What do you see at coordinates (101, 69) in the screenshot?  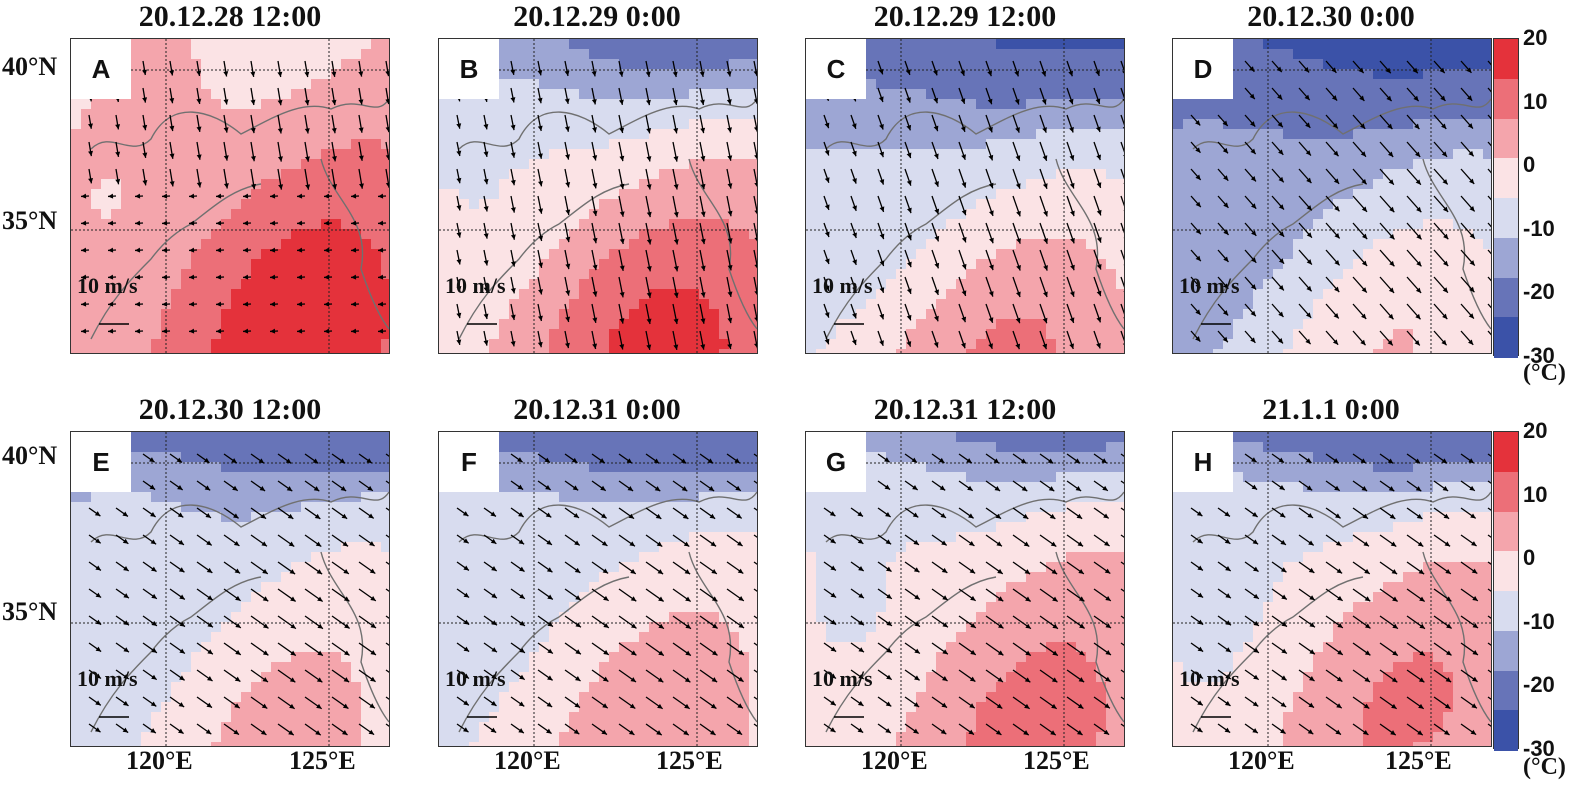 I see `panel-a-letter: A` at bounding box center [101, 69].